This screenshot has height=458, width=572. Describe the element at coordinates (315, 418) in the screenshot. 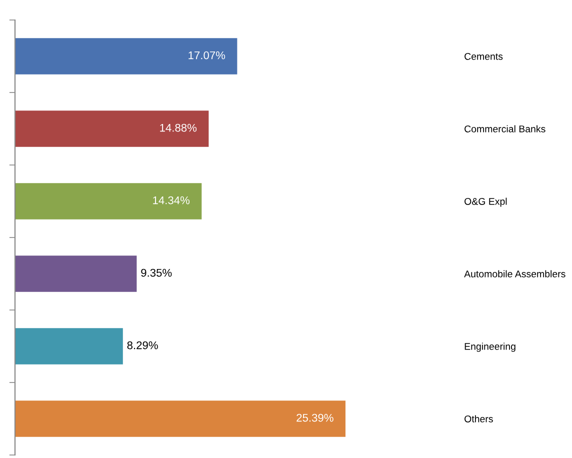

I see `data-label: 25.39%` at that location.